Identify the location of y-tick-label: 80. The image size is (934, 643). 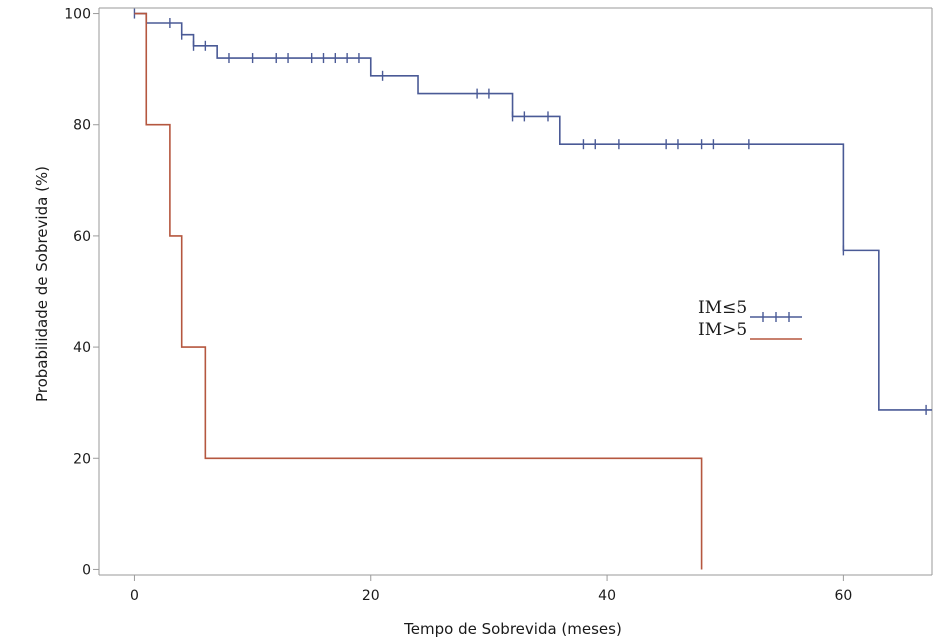
(82, 126).